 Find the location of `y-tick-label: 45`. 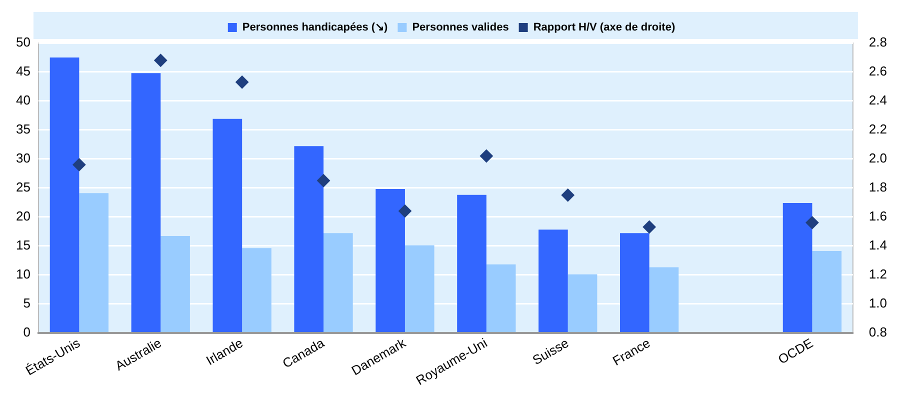

y-tick-label: 45 is located at coordinates (23, 71).